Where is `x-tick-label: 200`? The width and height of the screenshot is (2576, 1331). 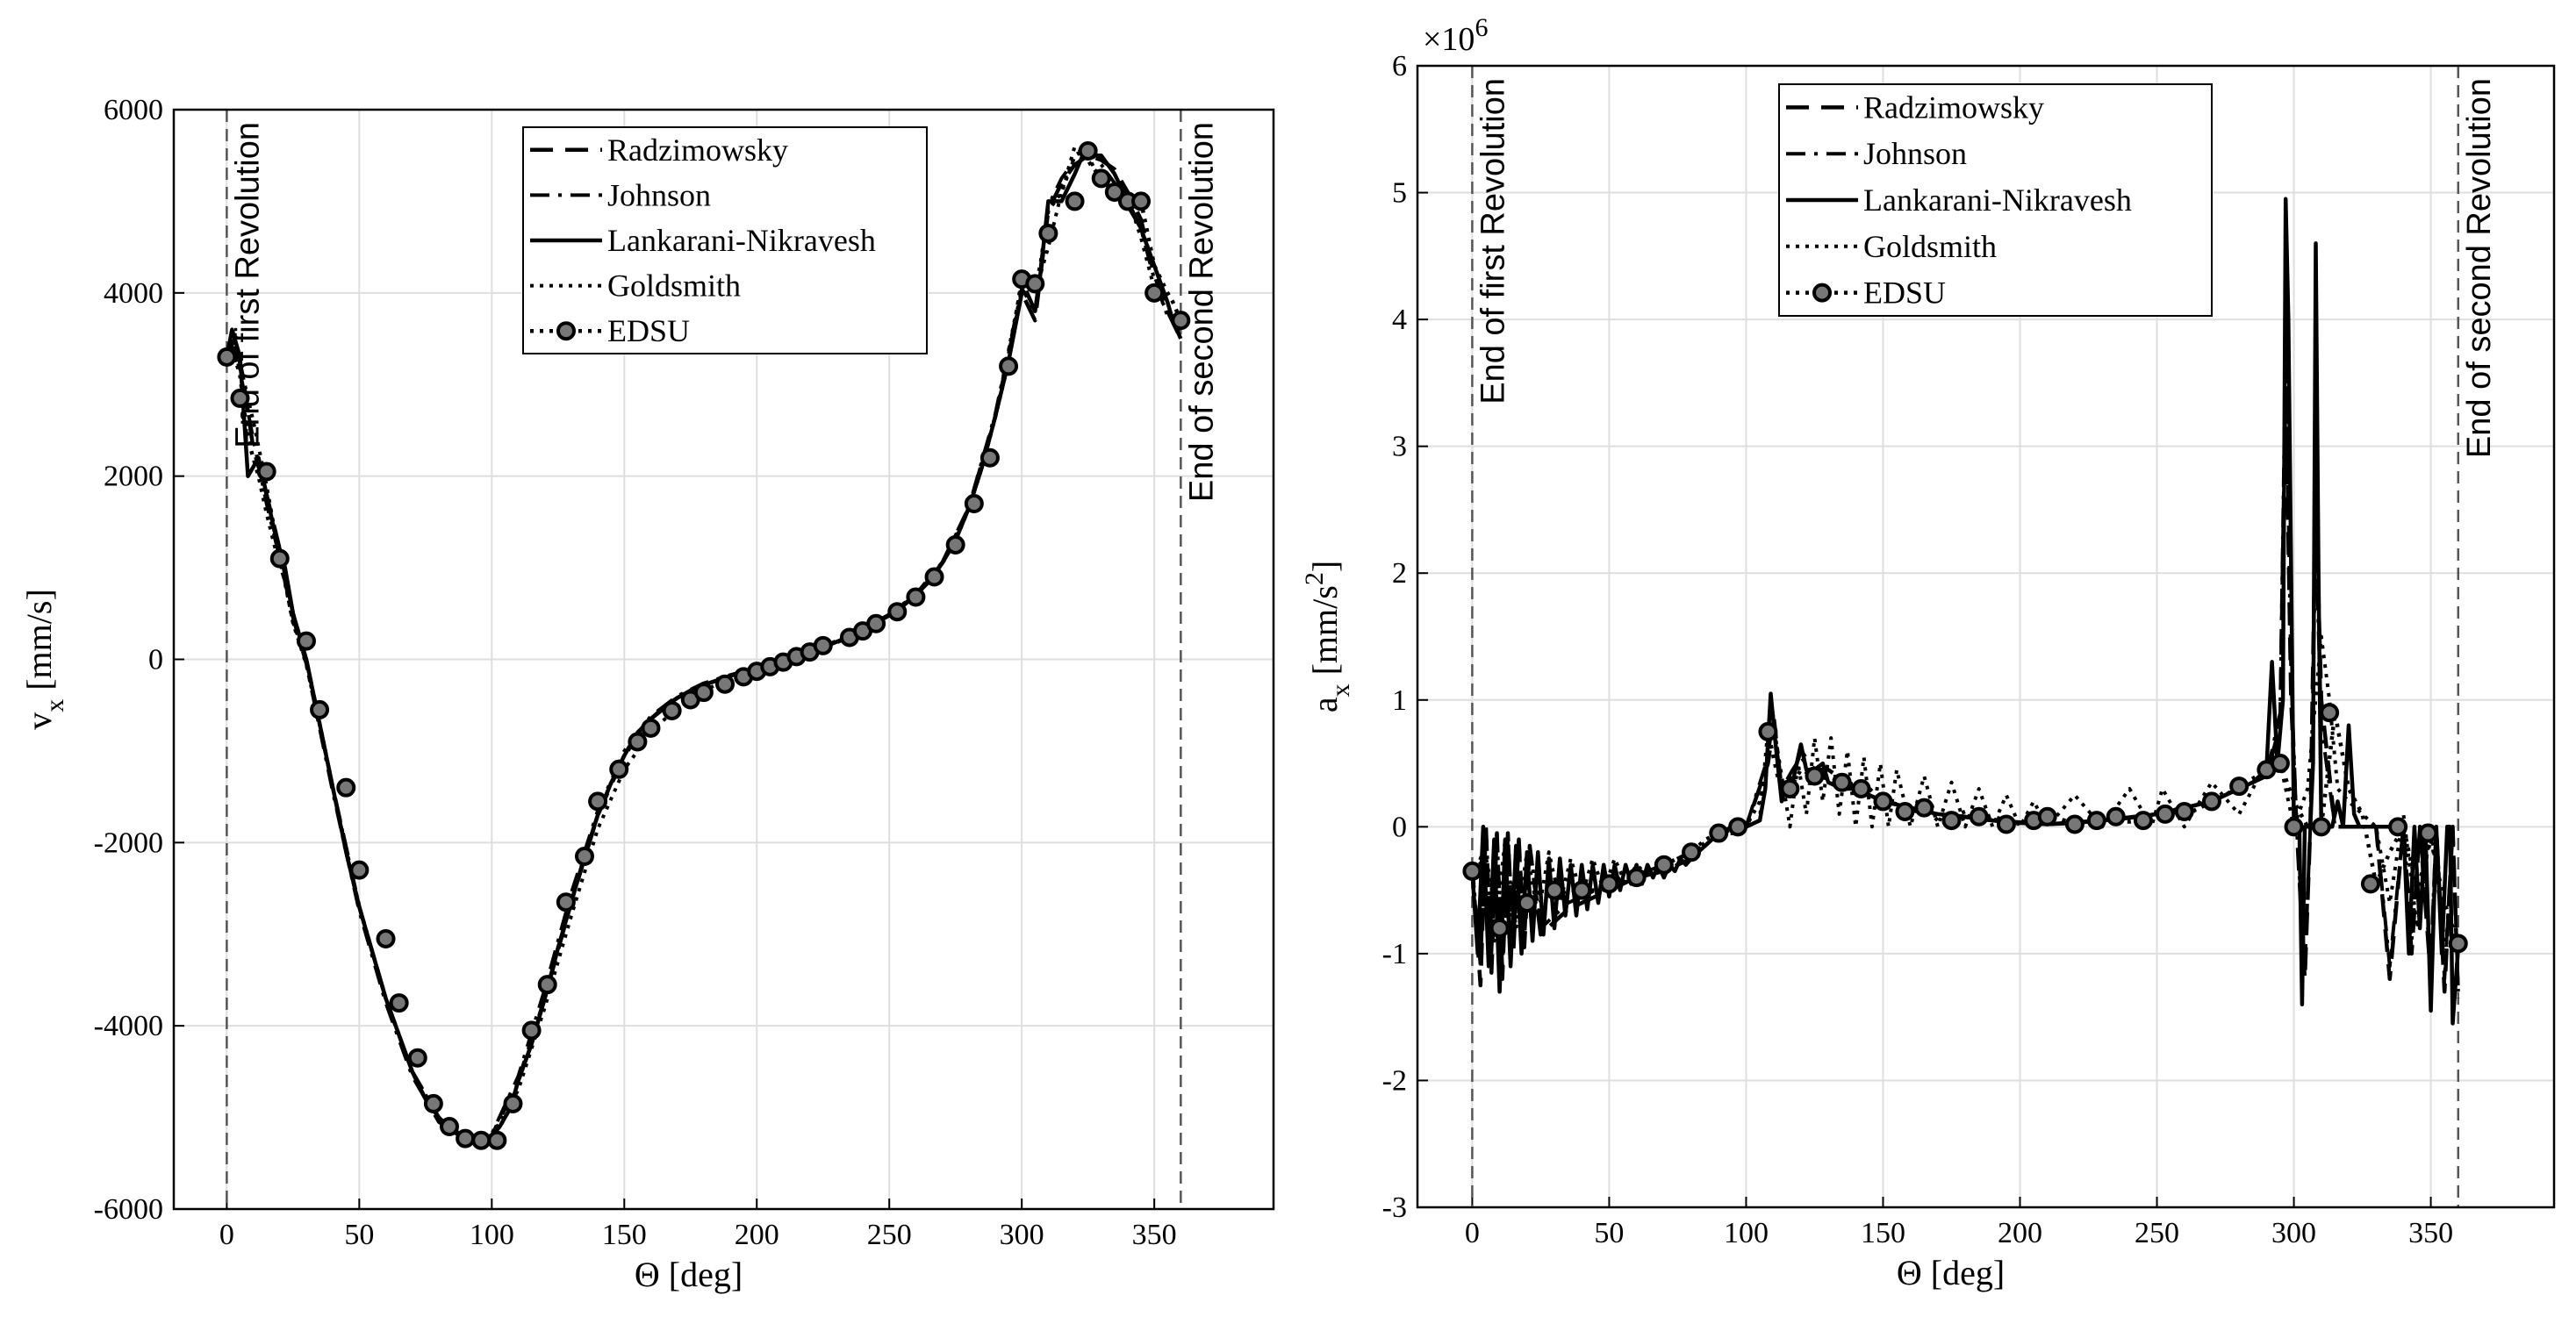 x-tick-label: 200 is located at coordinates (2020, 1233).